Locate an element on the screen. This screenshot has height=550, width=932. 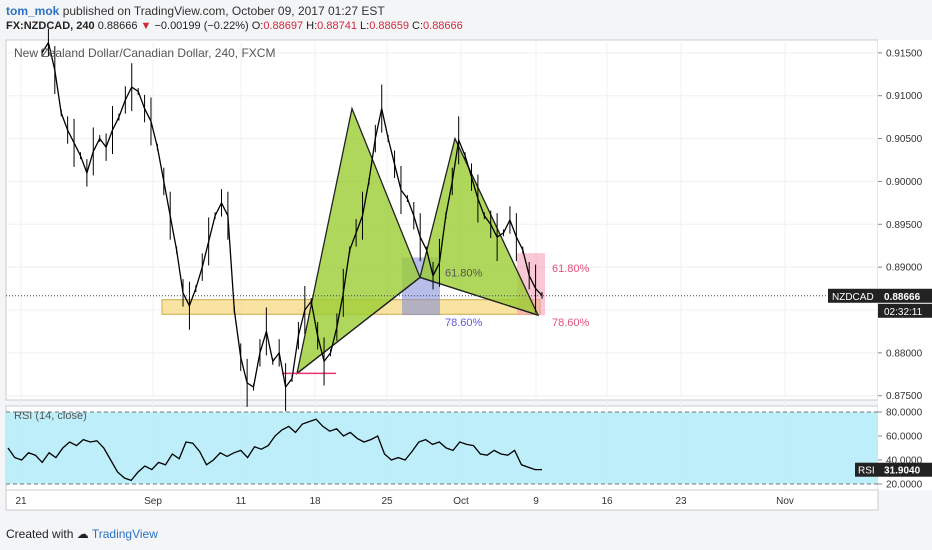
countdown-tag: 02:32:11 is located at coordinates (903, 312).